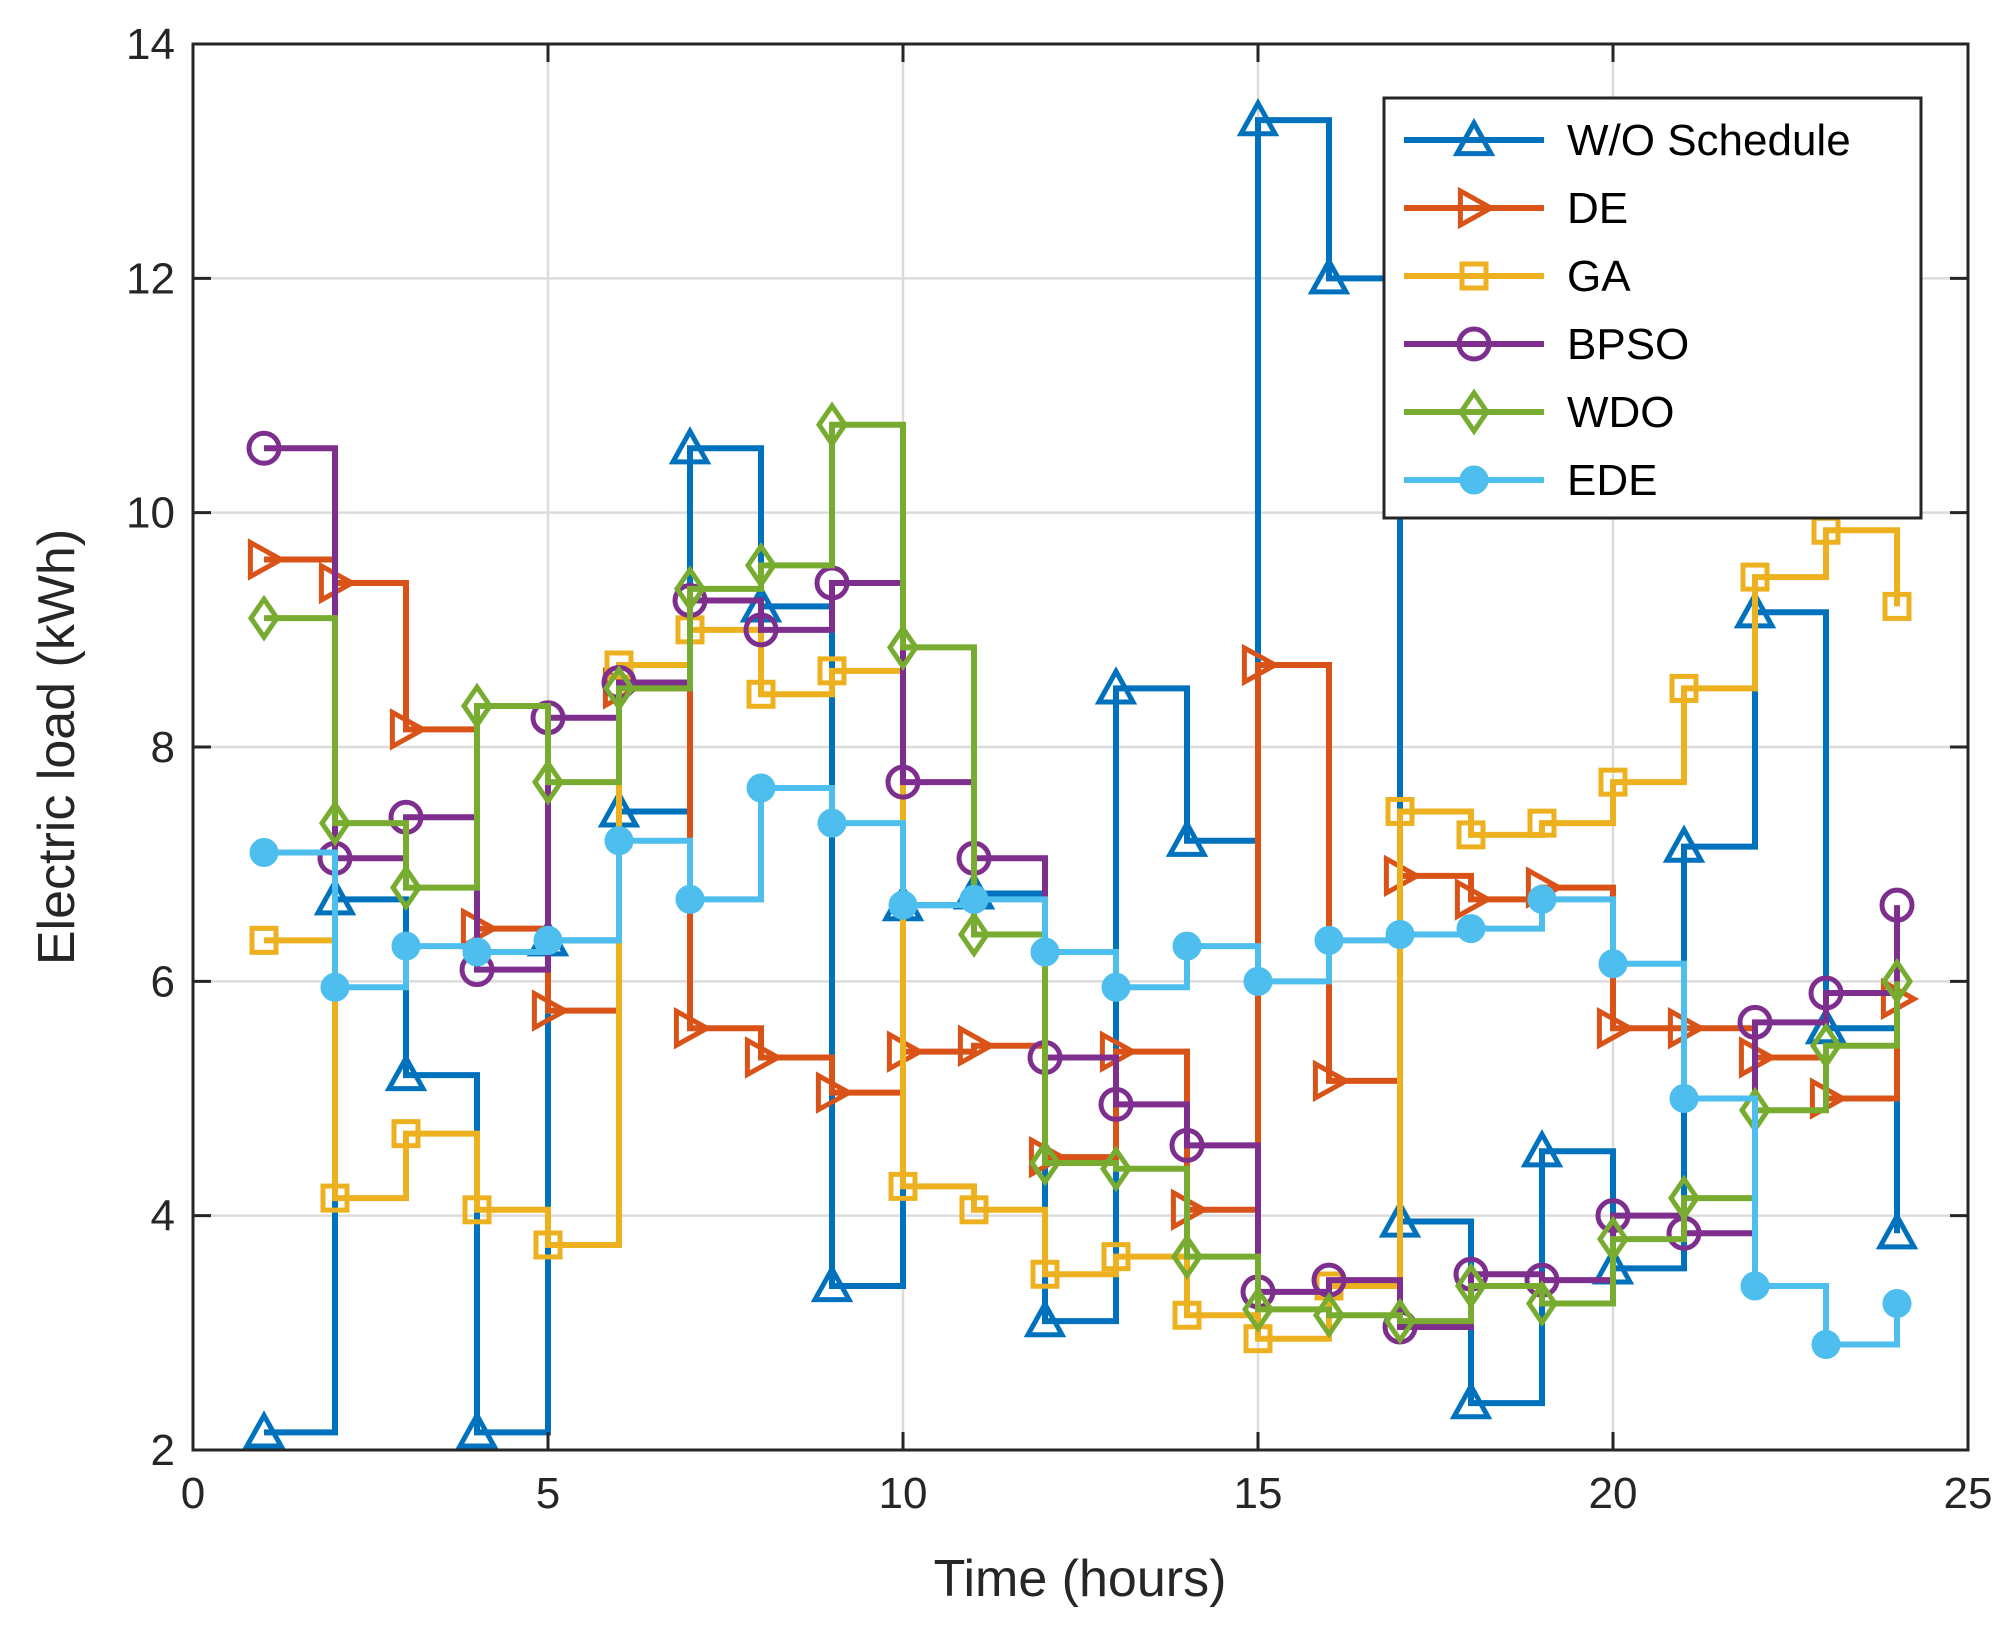 Image resolution: width=2012 pixels, height=1628 pixels. What do you see at coordinates (1546, 344) in the screenshot?
I see `legend-item: BPSO` at bounding box center [1546, 344].